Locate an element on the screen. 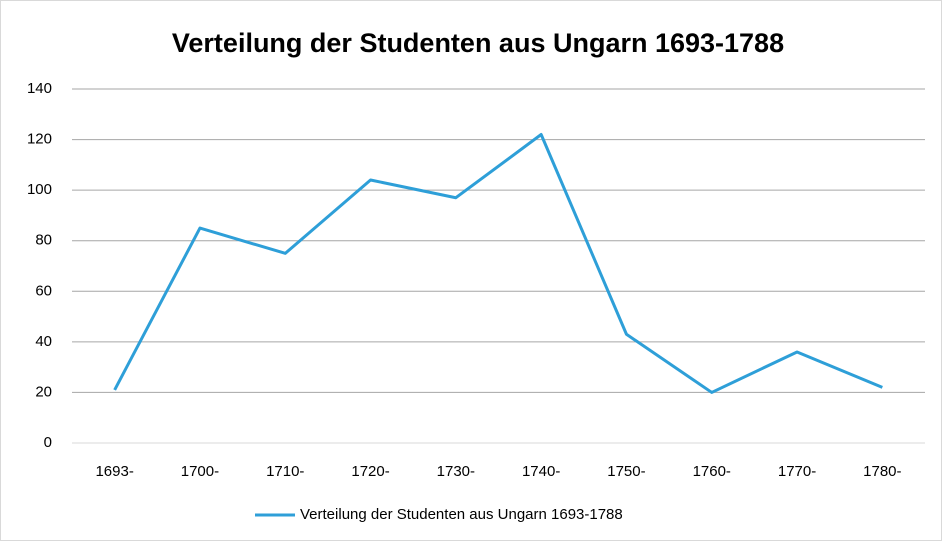 This screenshot has height=542, width=943. x-tick-label: 1720- is located at coordinates (370, 471).